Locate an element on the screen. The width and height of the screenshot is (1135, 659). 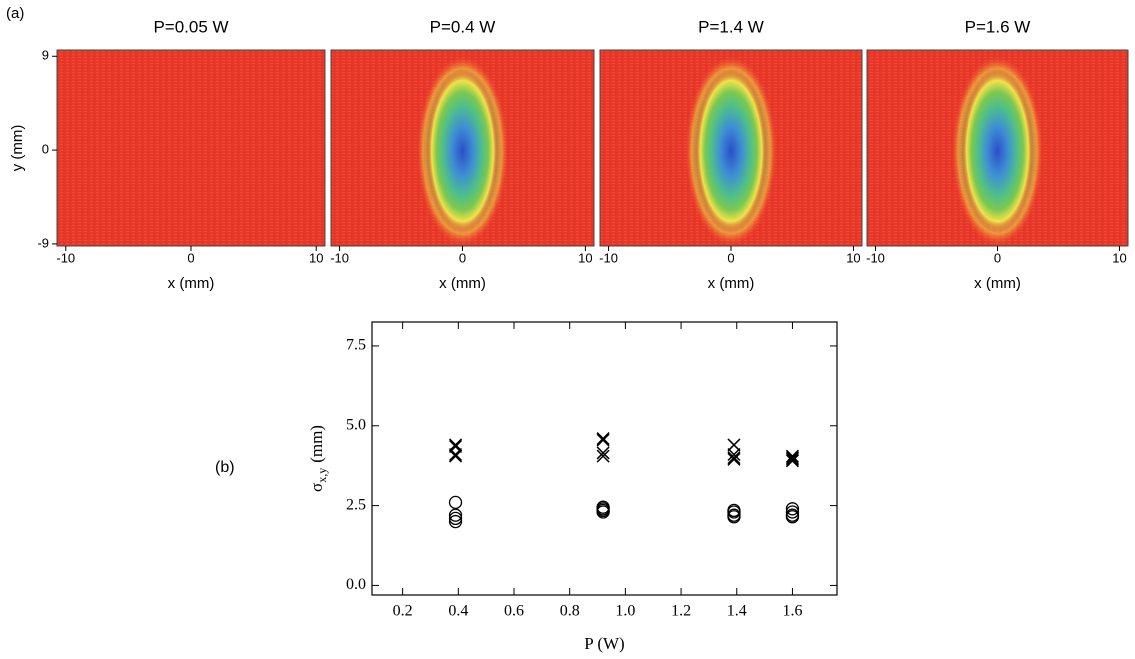
x-tick-label: 1.4 is located at coordinates (737, 611).